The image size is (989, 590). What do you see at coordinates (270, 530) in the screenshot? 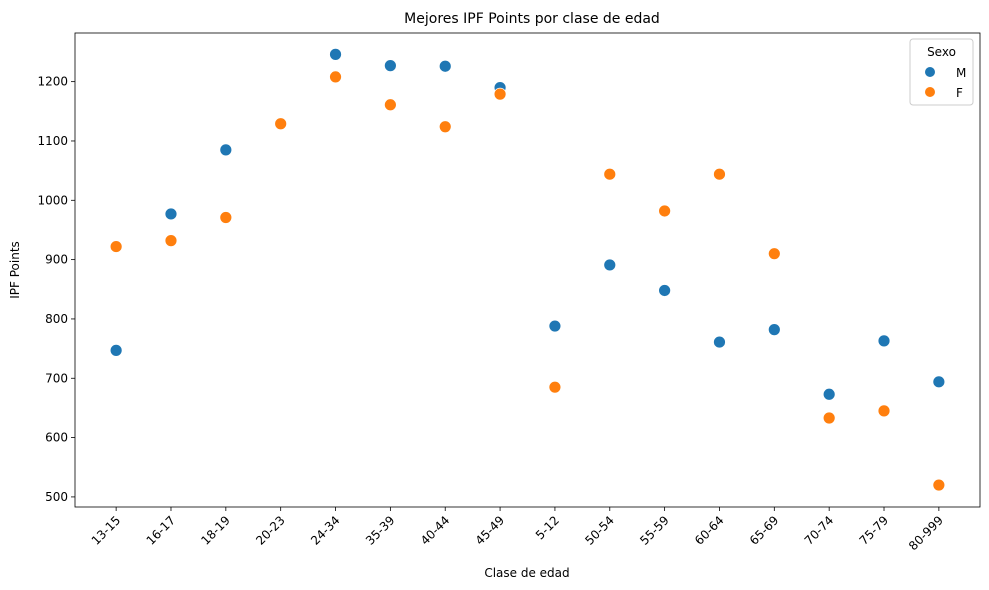
I see `x-tick-label: 20-23` at bounding box center [270, 530].